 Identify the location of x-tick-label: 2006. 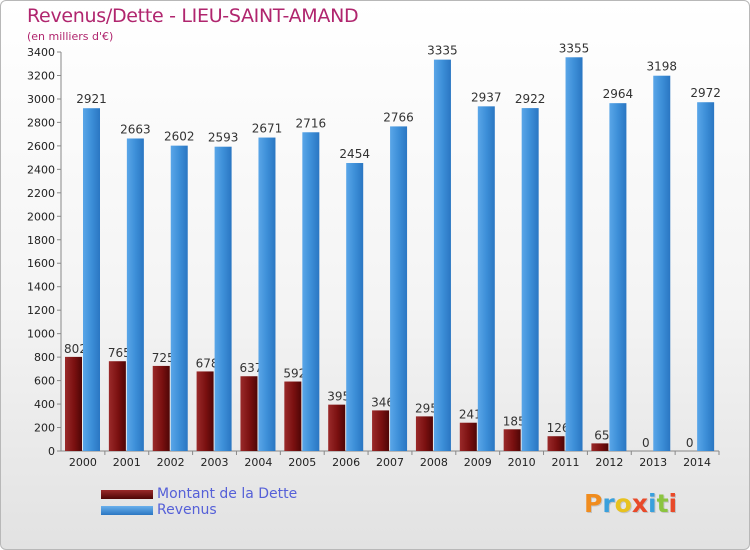
(346, 462).